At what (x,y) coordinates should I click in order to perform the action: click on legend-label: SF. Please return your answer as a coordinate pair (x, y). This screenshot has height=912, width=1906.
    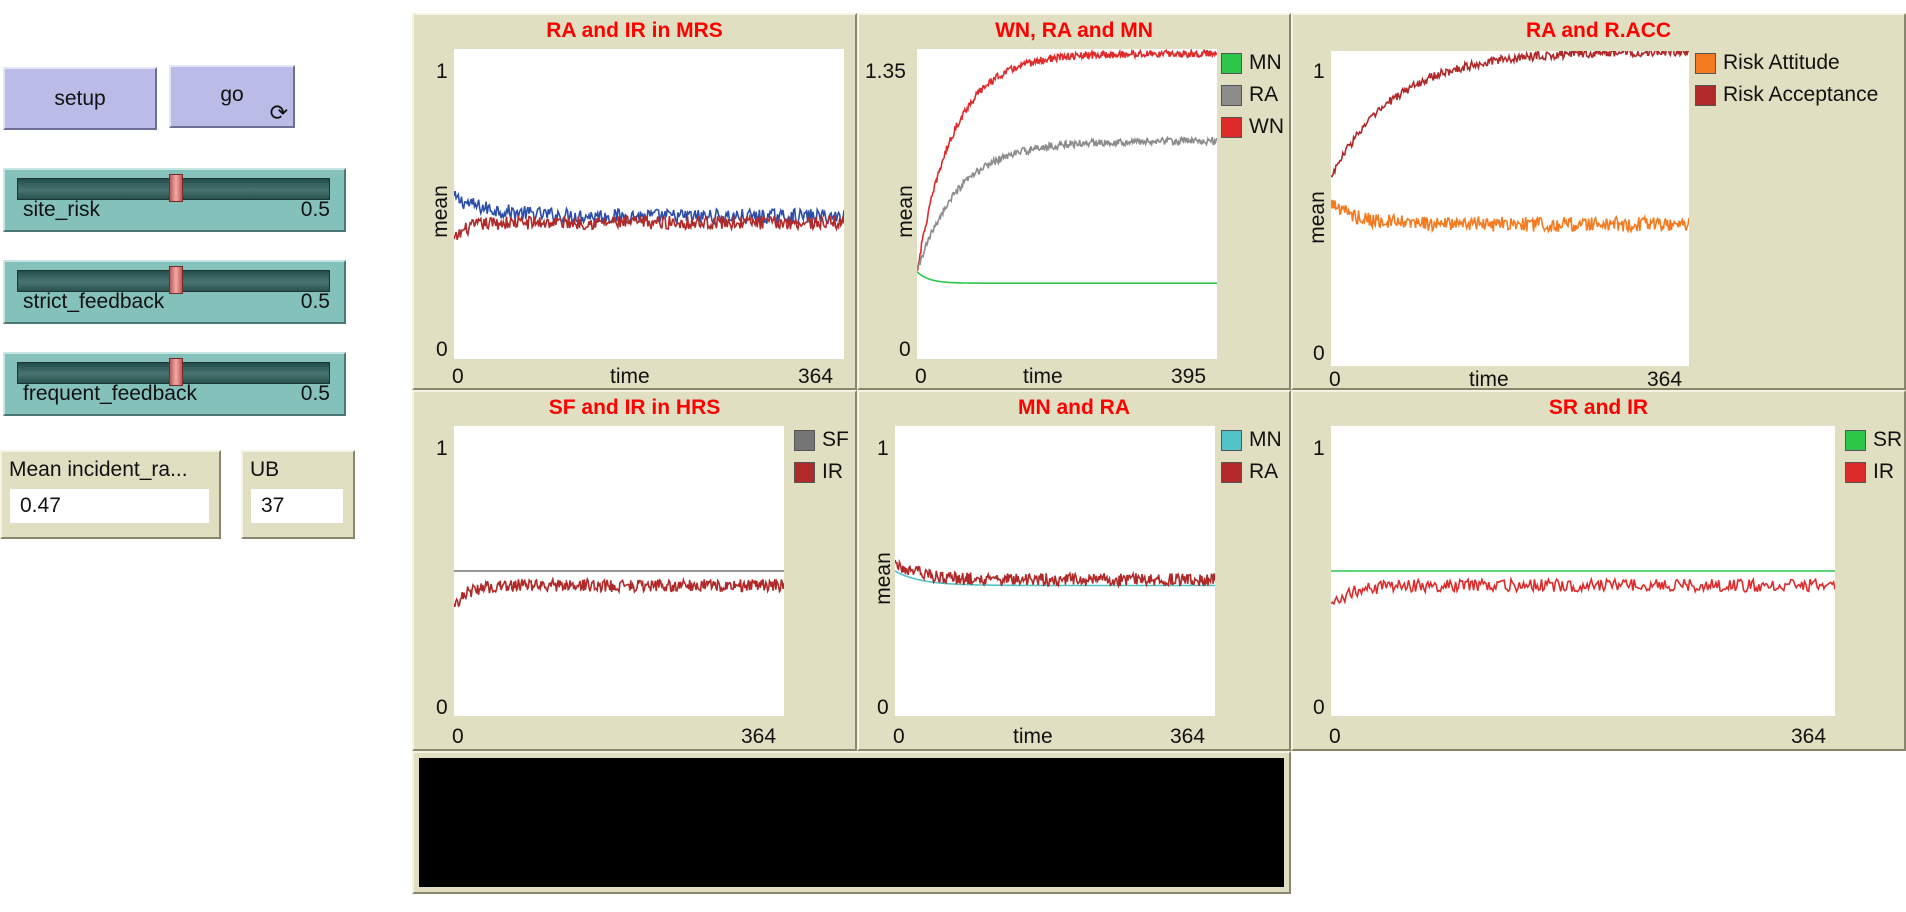
    Looking at the image, I should click on (835, 439).